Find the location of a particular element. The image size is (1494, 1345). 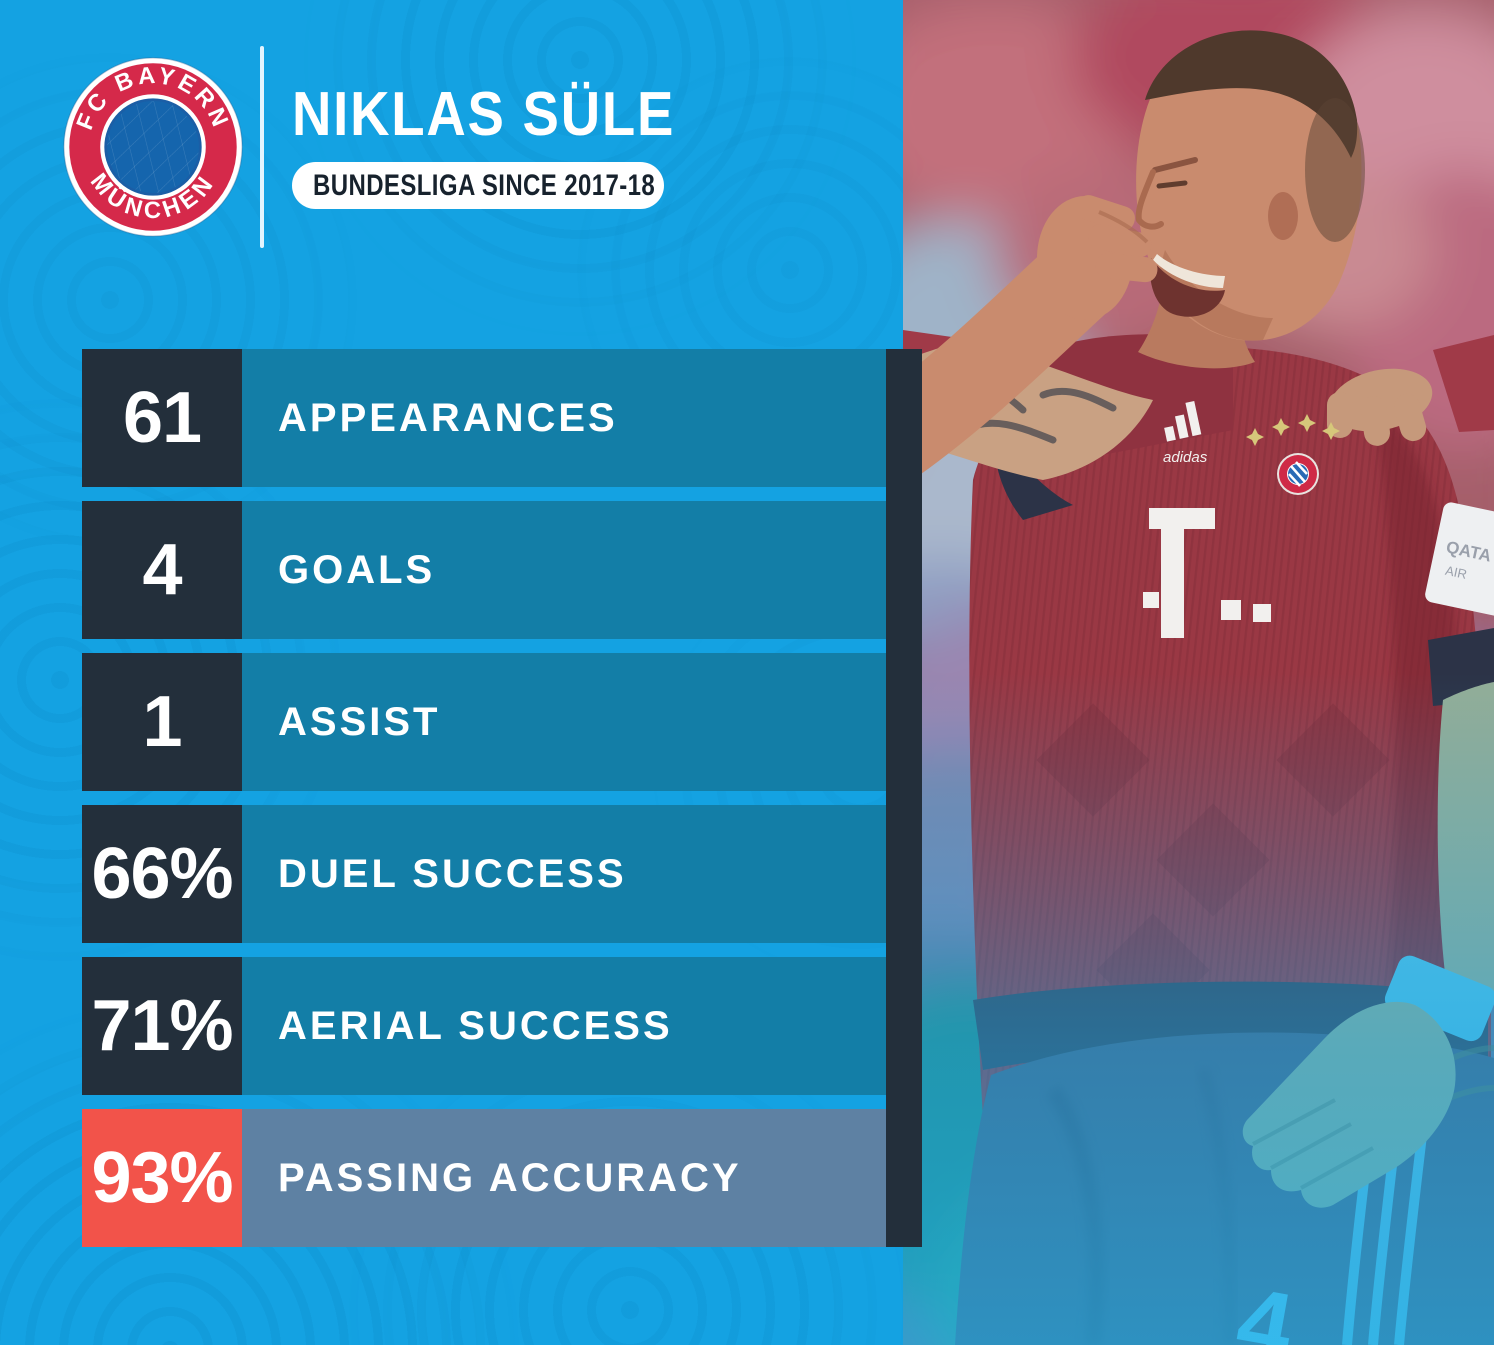

player-name: NIKLAS SÜLE is located at coordinates (484, 114).